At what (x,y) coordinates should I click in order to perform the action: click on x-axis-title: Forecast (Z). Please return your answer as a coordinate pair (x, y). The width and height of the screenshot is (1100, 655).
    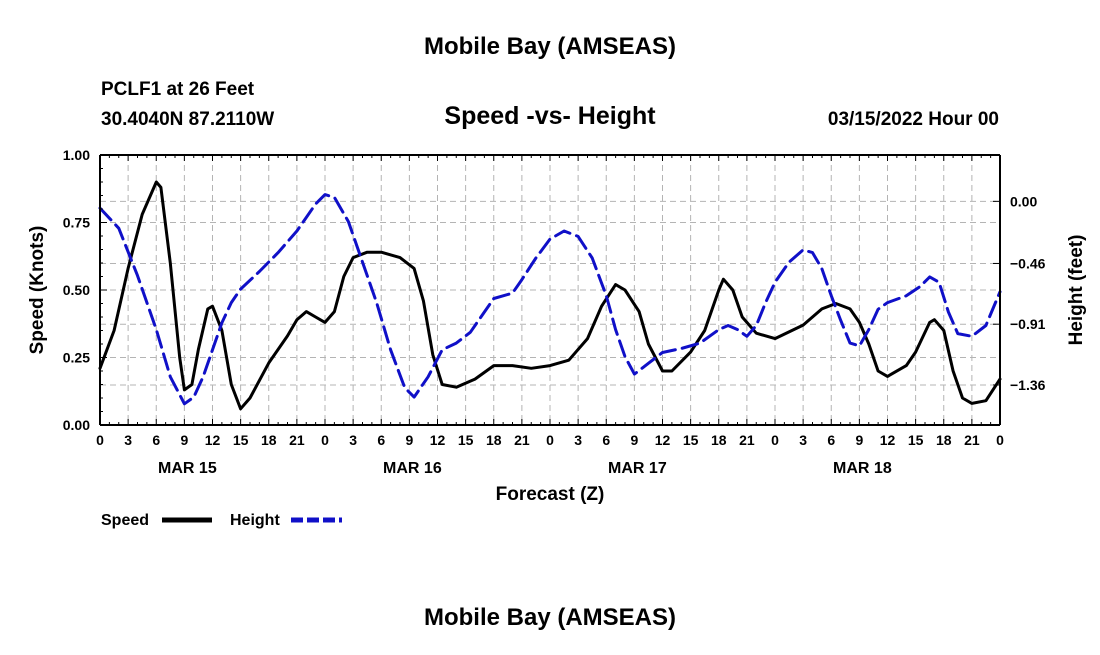
    Looking at the image, I should click on (550, 494).